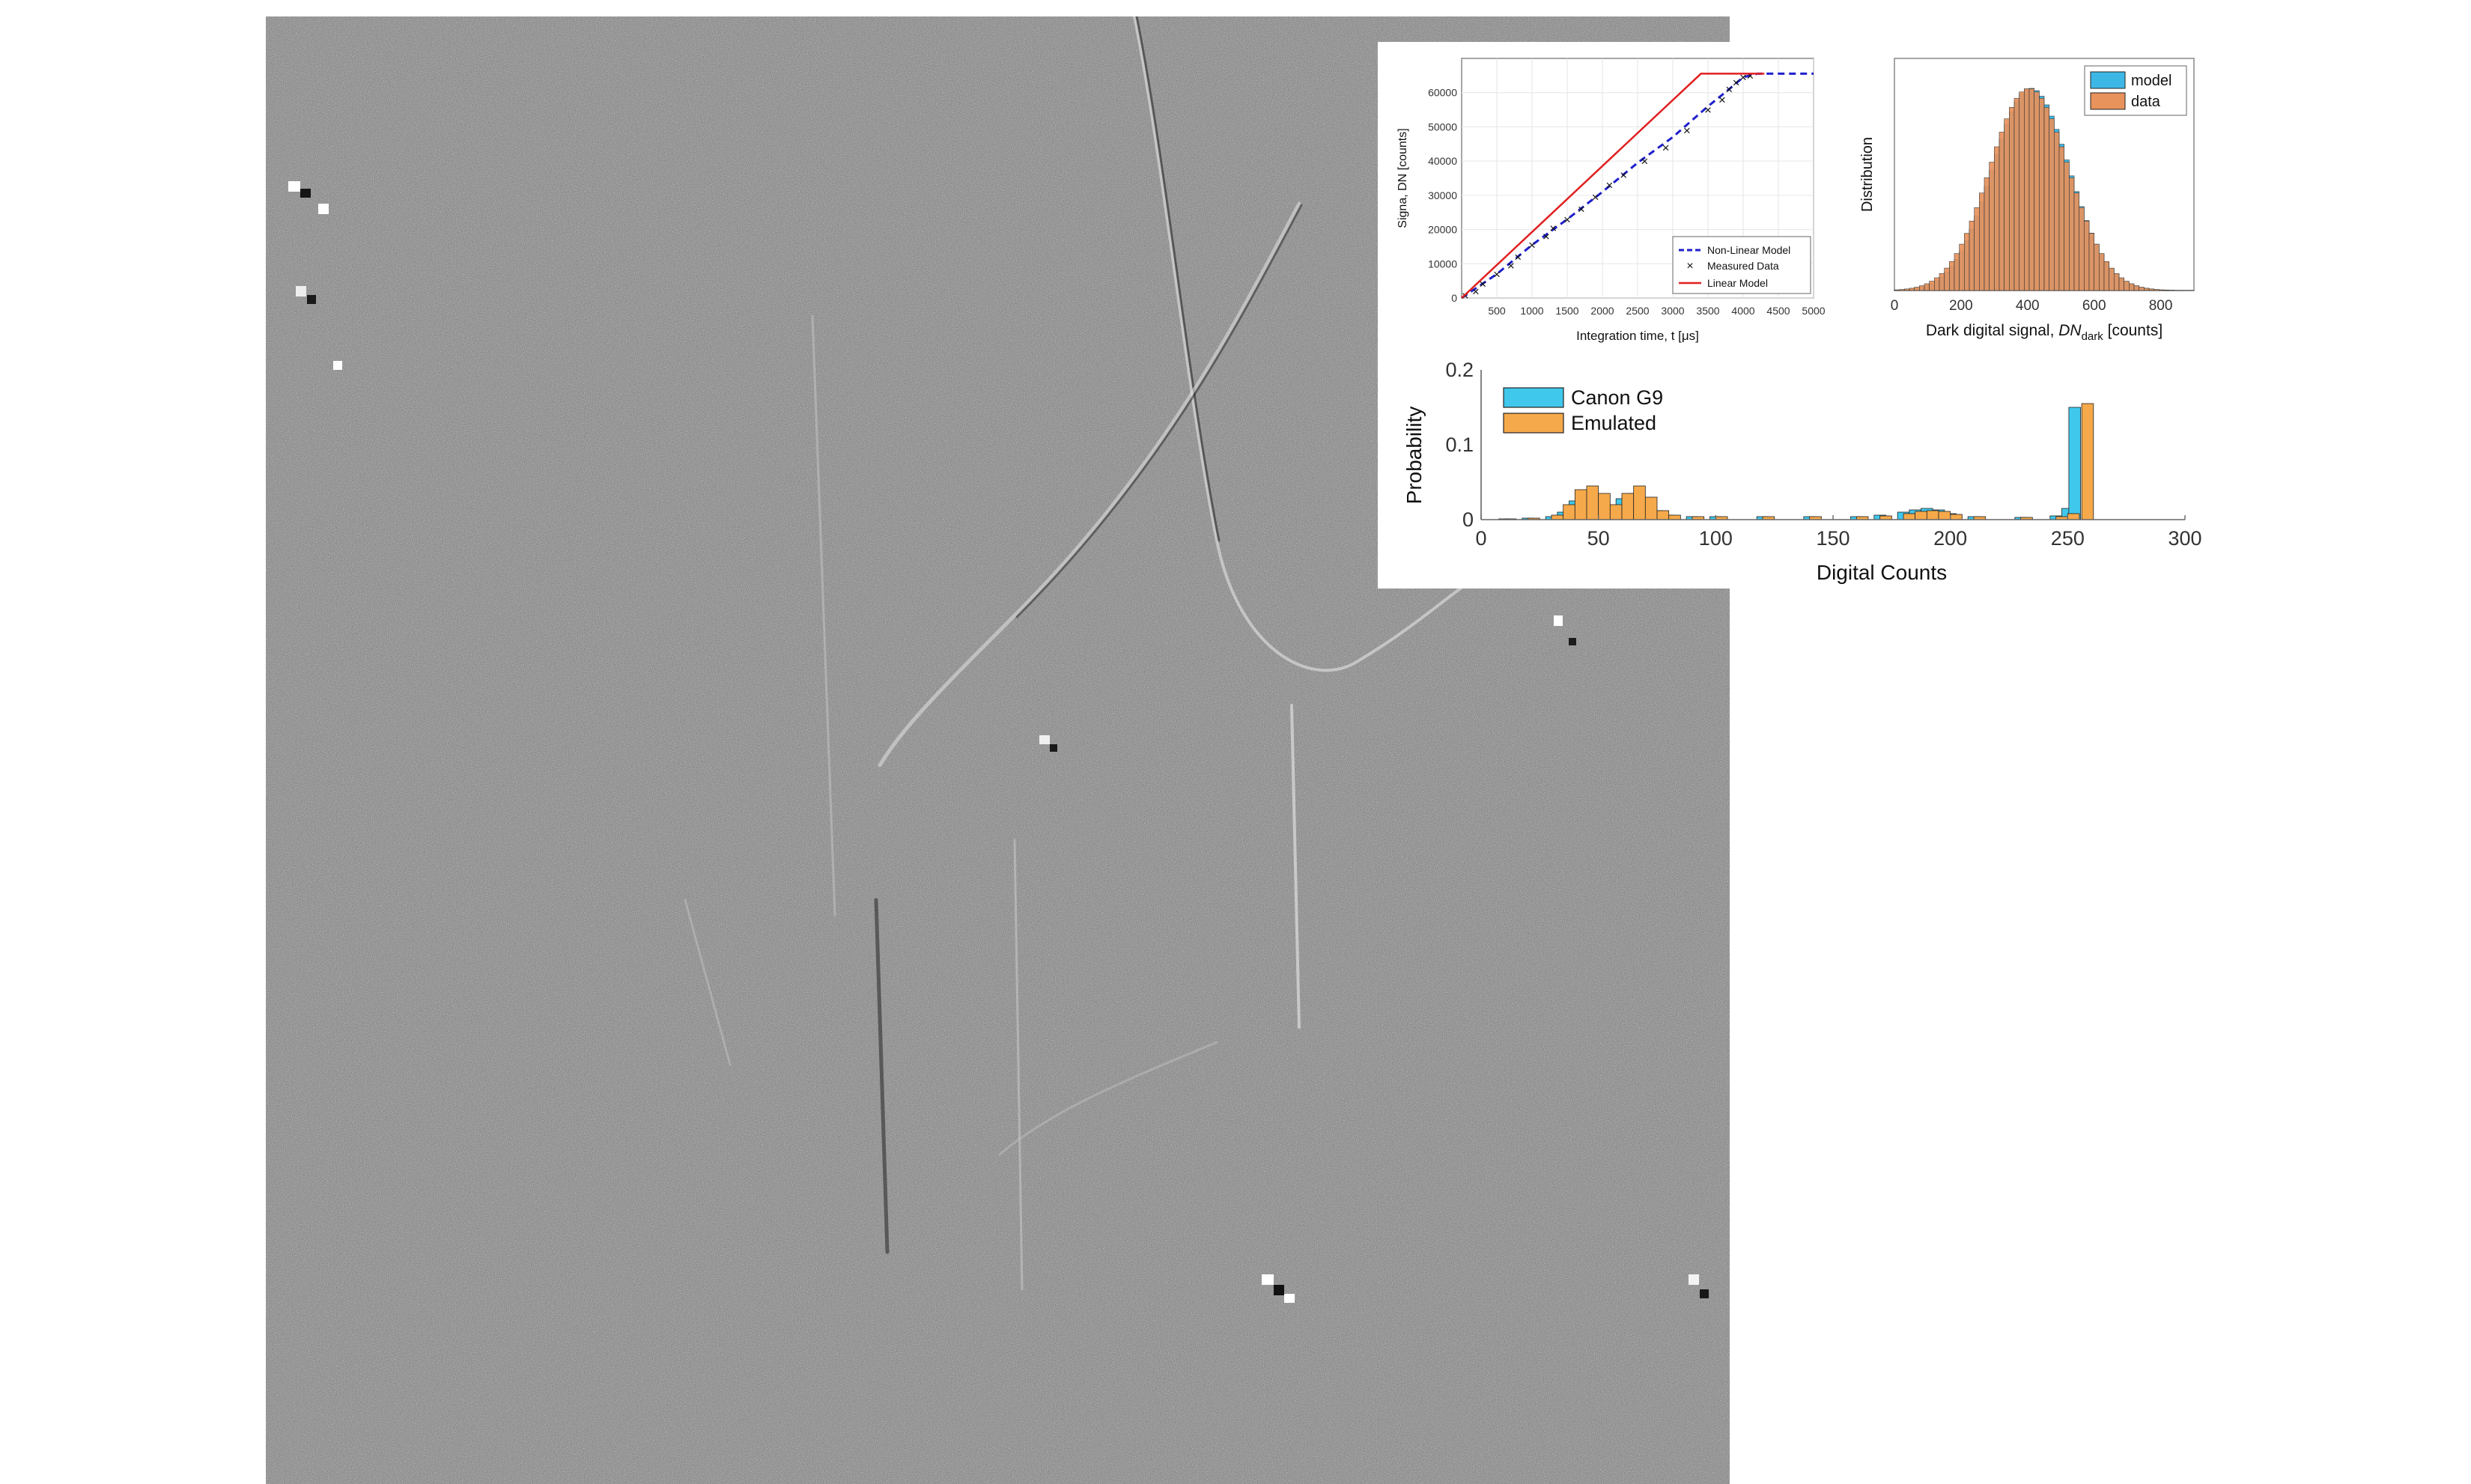 The image size is (2471, 1484). What do you see at coordinates (1617, 397) in the screenshot?
I see `legend-canon-label: Canon G9` at bounding box center [1617, 397].